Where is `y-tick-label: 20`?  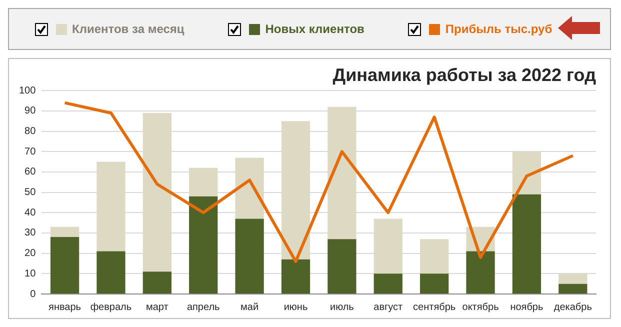 y-tick-label: 20 is located at coordinates (30, 254).